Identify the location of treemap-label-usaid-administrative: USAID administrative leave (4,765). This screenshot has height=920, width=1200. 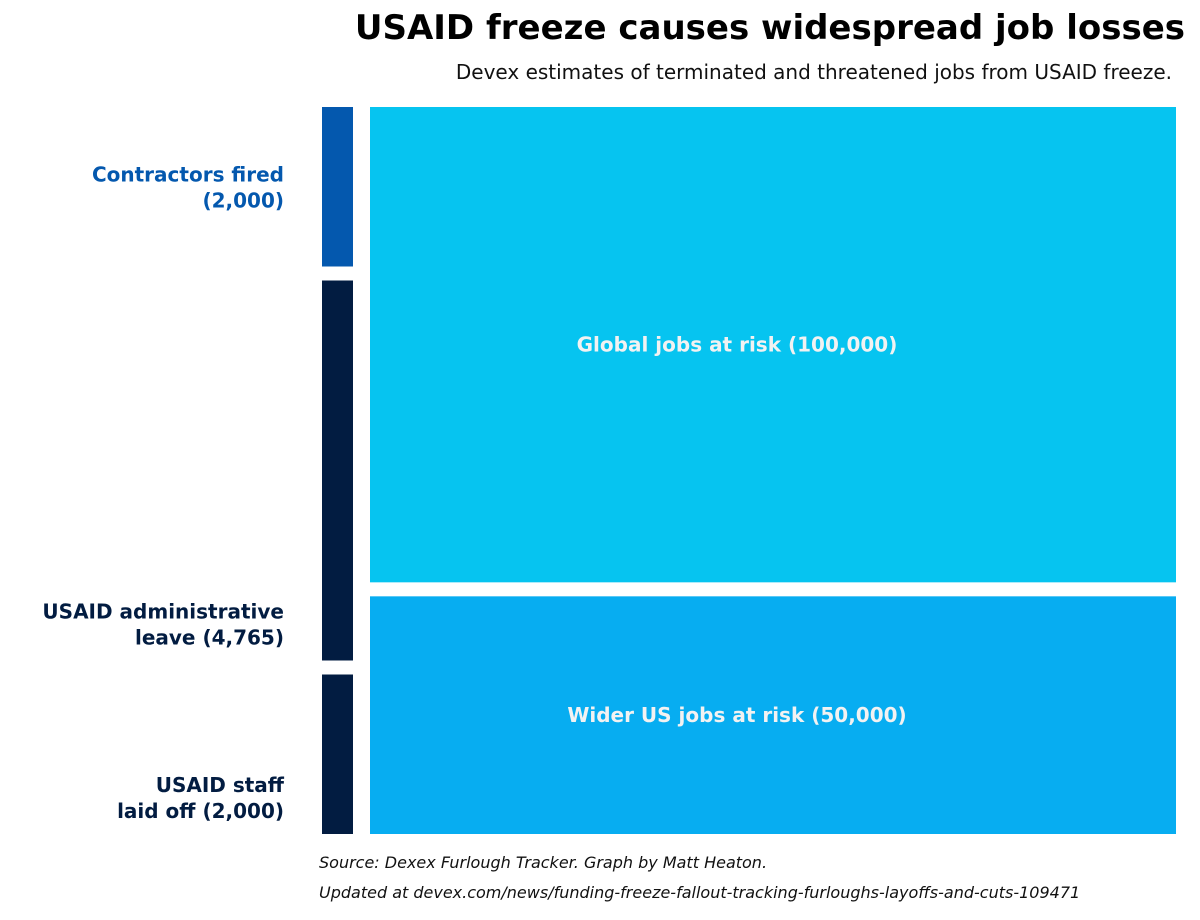
(163, 625).